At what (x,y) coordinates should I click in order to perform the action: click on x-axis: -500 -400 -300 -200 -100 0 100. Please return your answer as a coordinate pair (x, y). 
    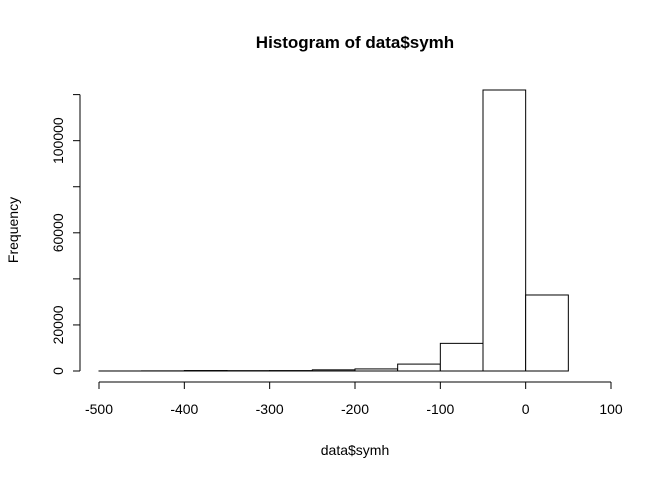
    Looking at the image, I should click on (354, 399).